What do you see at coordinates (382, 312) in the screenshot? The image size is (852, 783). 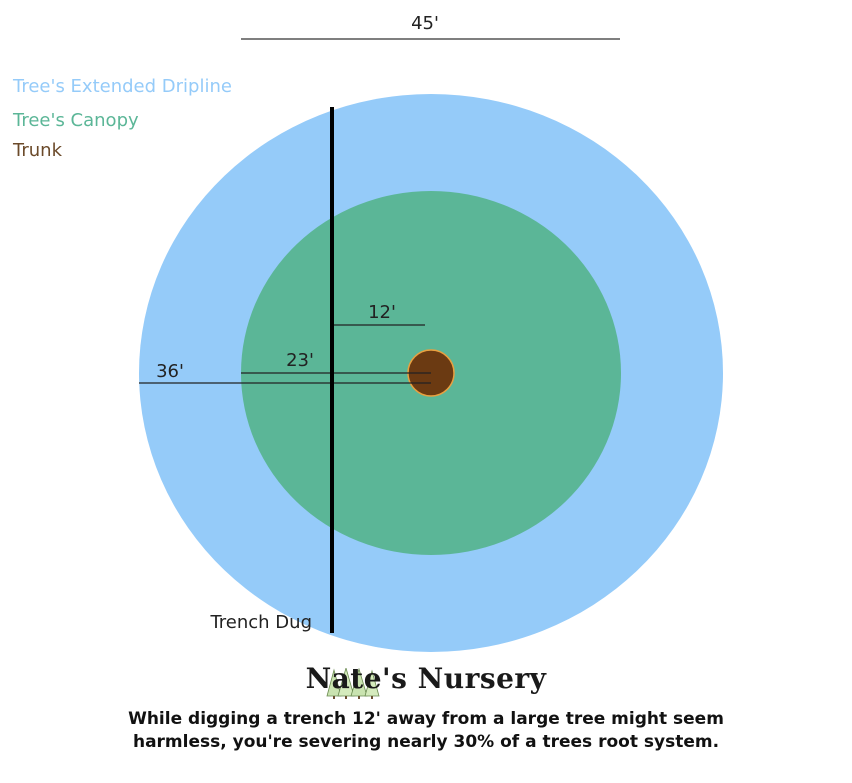 I see `trench-distance-label: 12'` at bounding box center [382, 312].